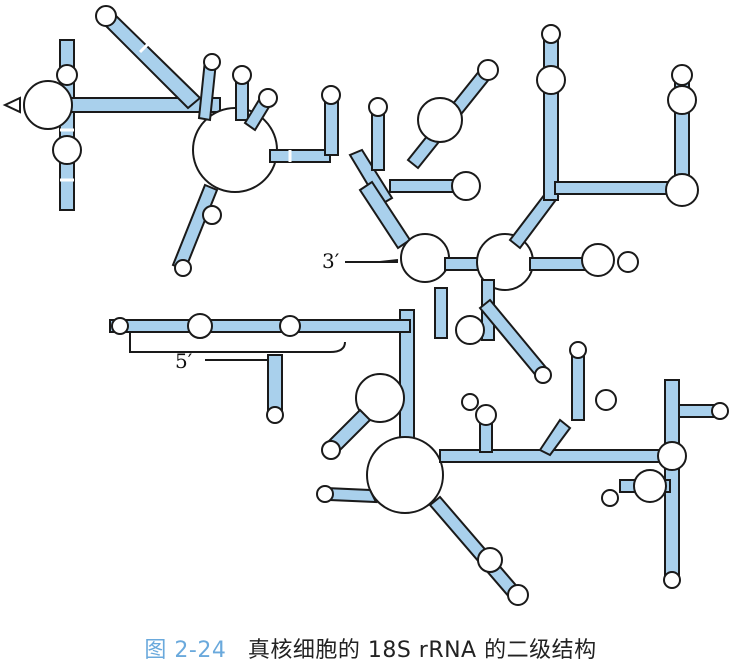 The height and width of the screenshot is (671, 741). Describe the element at coordinates (368, 385) in the screenshot. I see `domain-spine` at that location.